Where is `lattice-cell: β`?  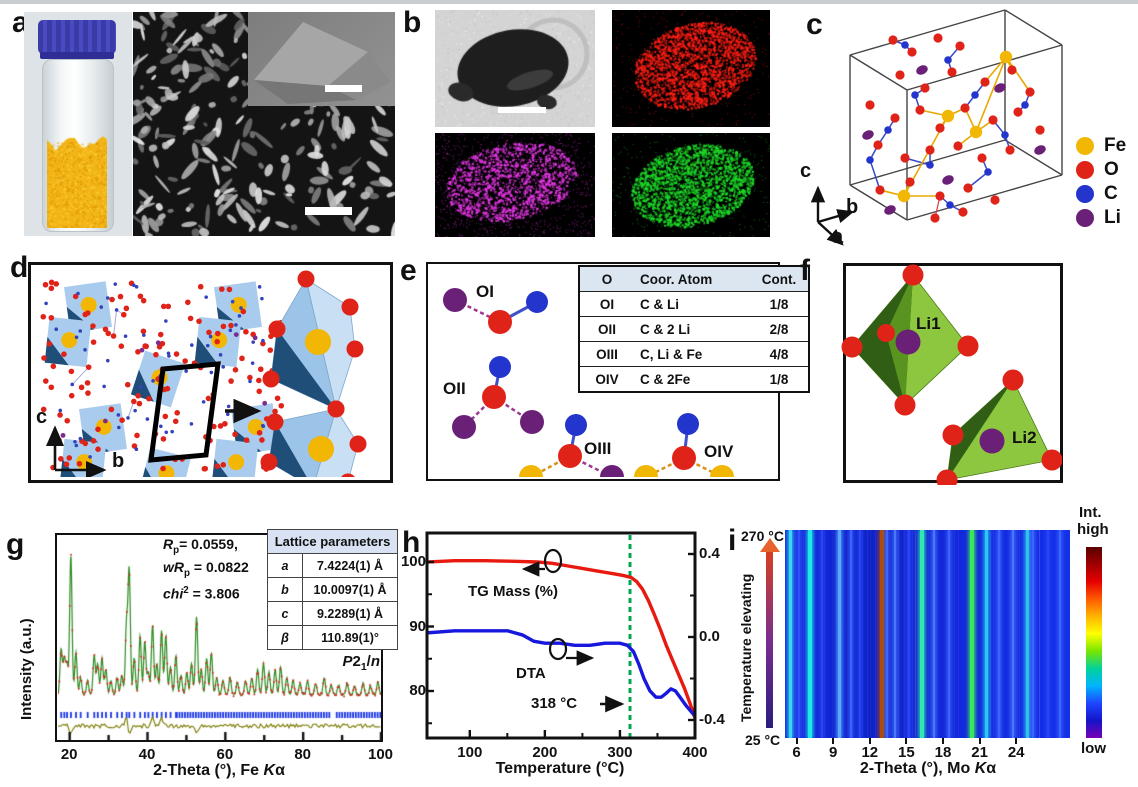
lattice-cell: β is located at coordinates (285, 637).